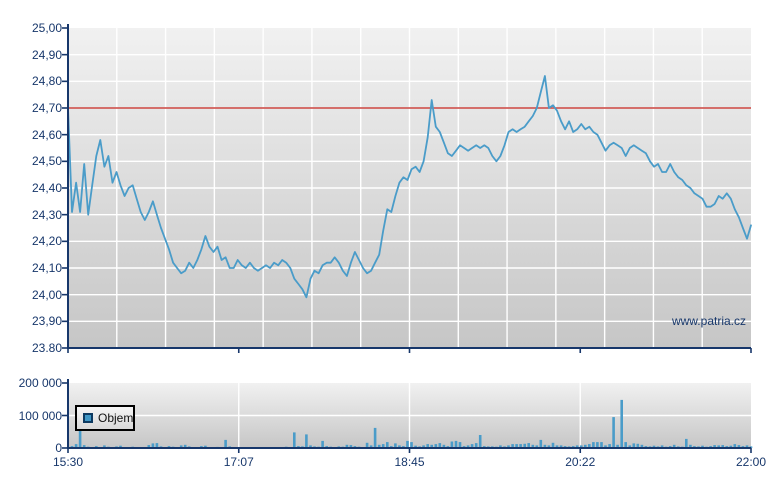  Describe the element at coordinates (409, 462) in the screenshot. I see `time-tick-label: 18:45` at that location.